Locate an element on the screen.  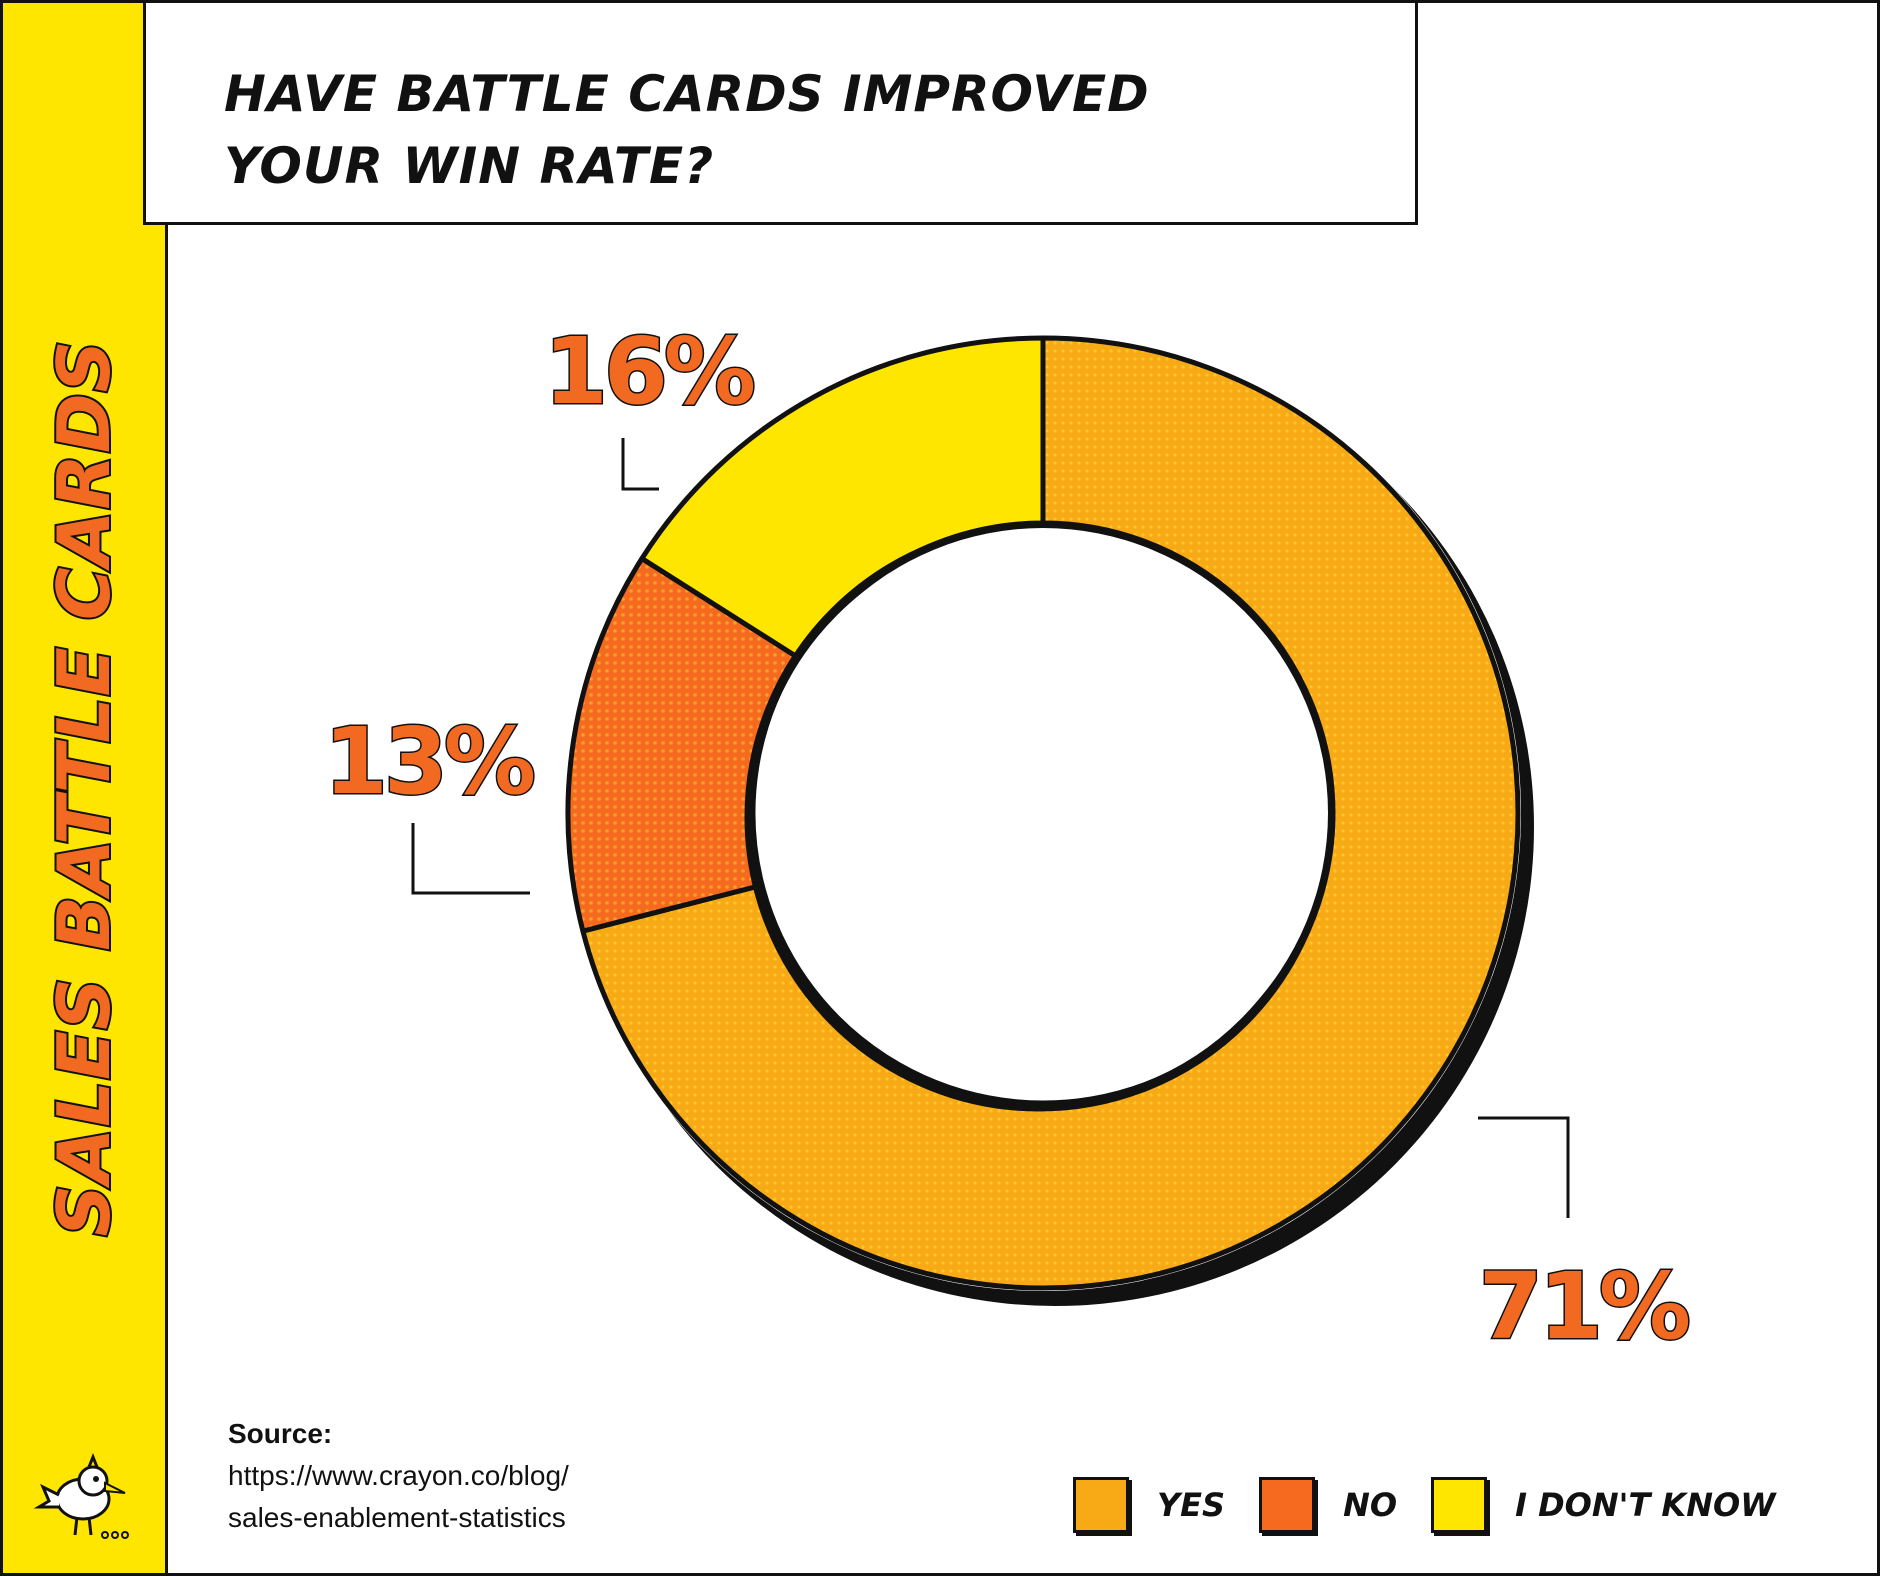
donut-hole is located at coordinates (1043, 813).